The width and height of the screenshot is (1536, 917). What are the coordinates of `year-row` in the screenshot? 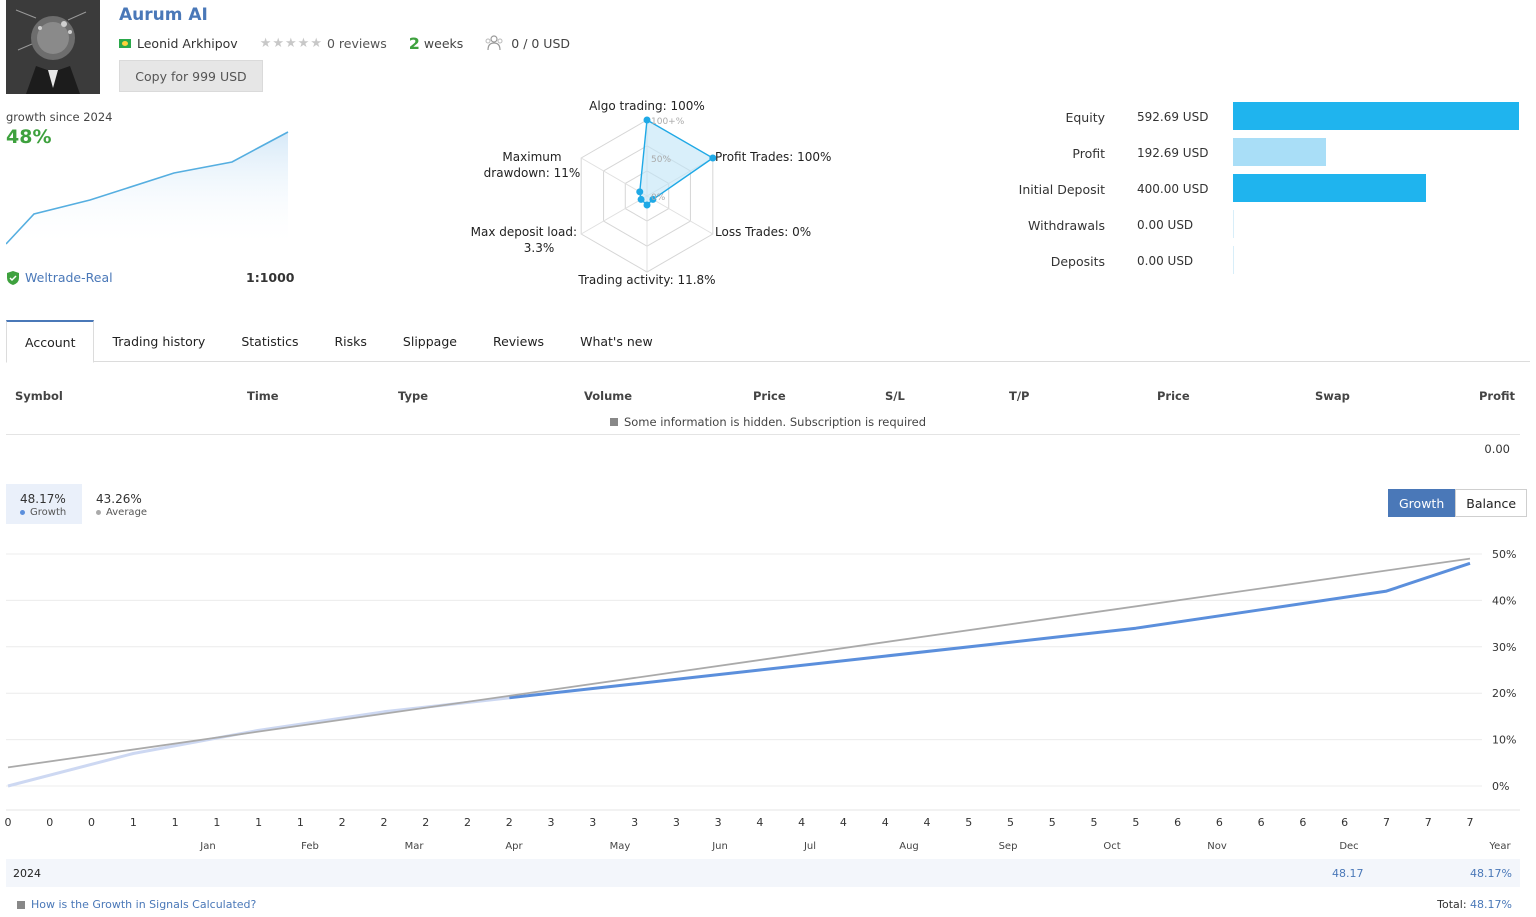 It's located at (763, 873).